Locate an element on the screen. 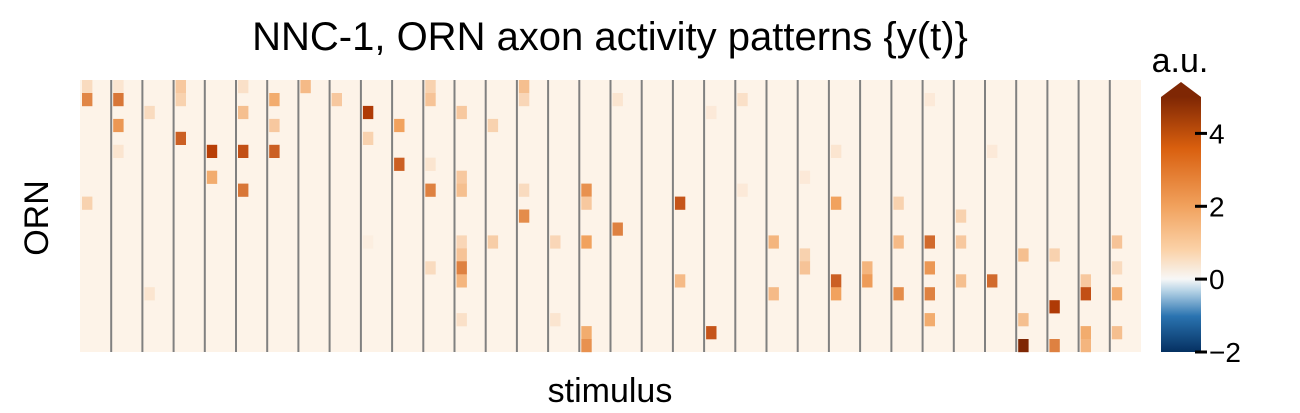 Image resolution: width=1300 pixels, height=413 pixels. y-axis-label: ORN is located at coordinates (37, 218).